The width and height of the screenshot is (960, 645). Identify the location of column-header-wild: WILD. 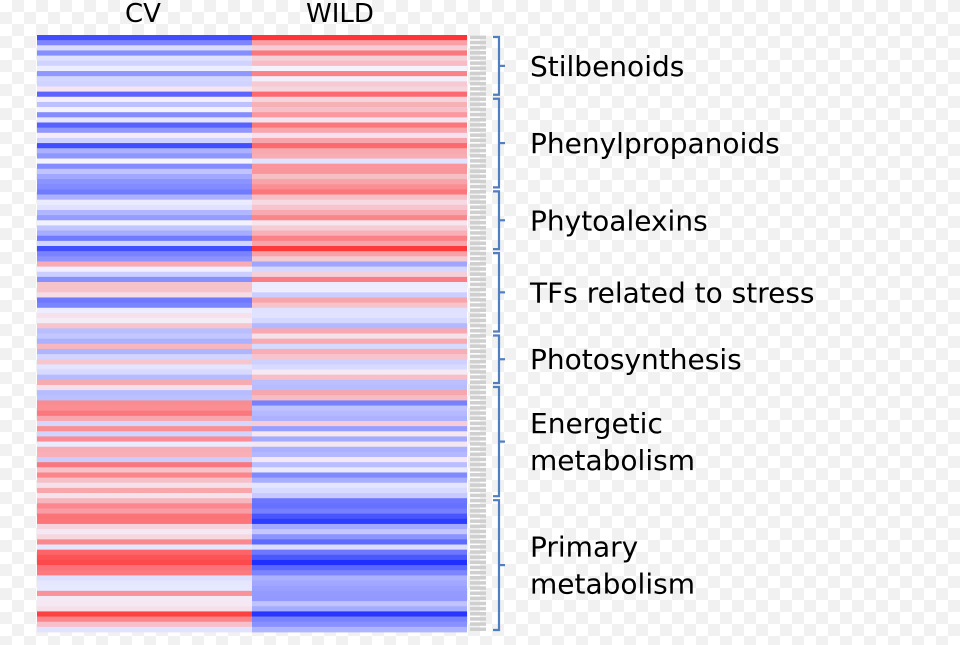
(340, 14).